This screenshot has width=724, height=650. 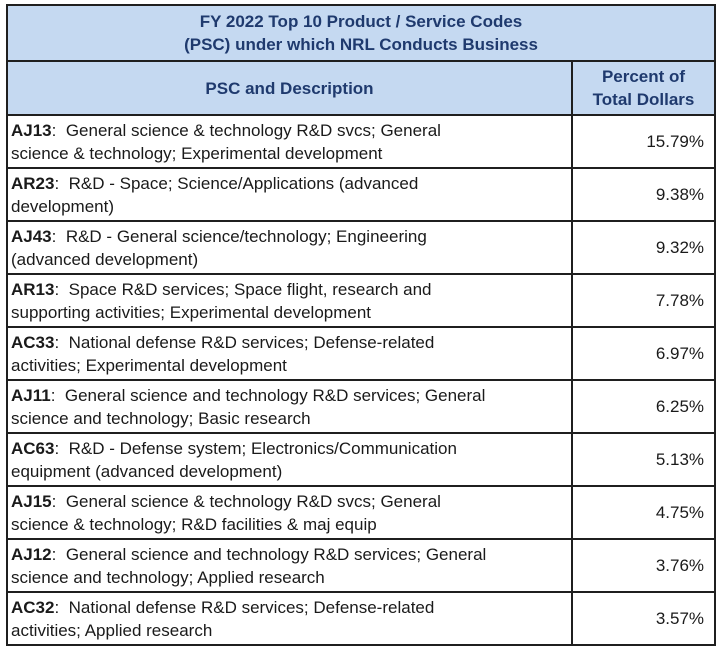 What do you see at coordinates (63, 206) in the screenshot?
I see `psc-description-line2: development)` at bounding box center [63, 206].